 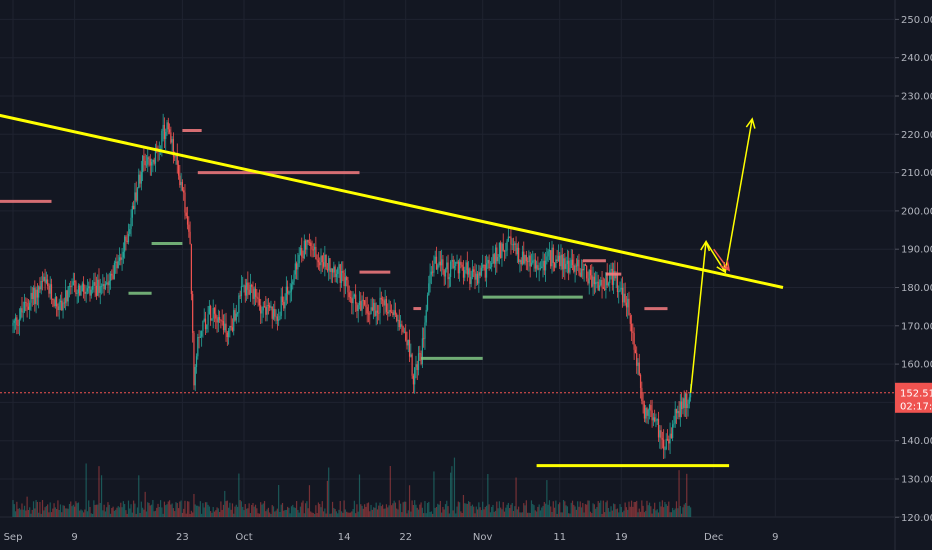 I want to click on price-badge-countdown: 02:17:44, so click(x=916, y=406).